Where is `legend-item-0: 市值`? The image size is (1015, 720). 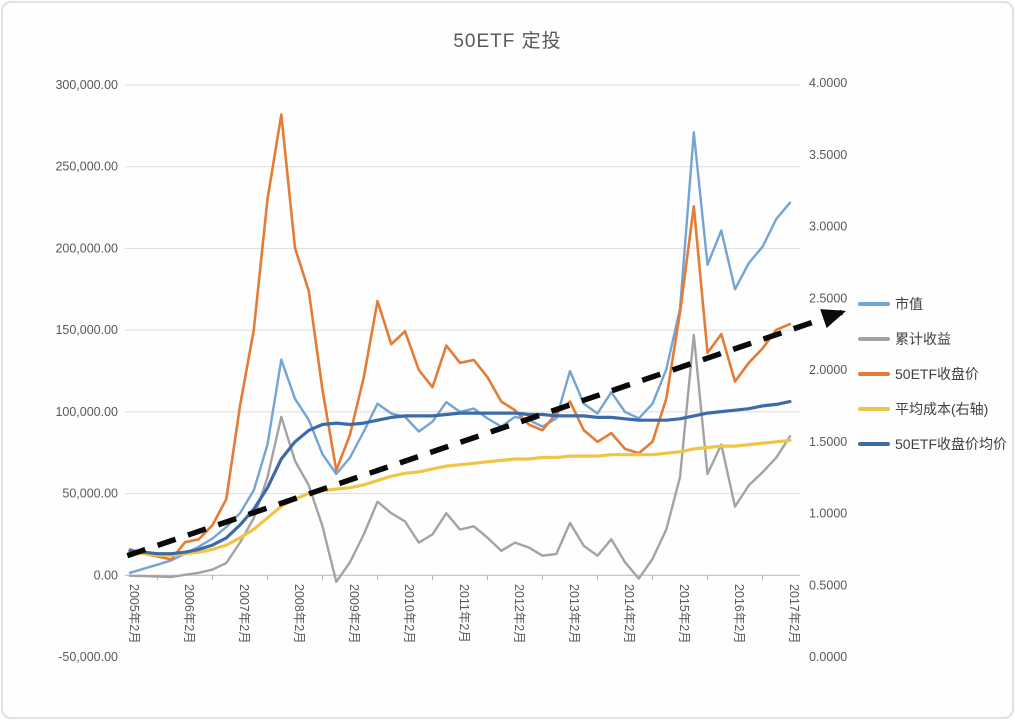 legend-item-0: 市值 is located at coordinates (932, 303).